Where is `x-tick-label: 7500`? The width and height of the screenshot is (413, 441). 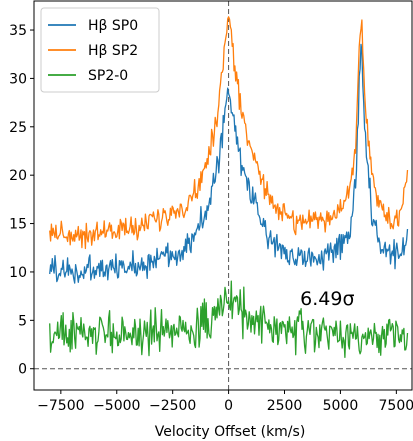 x-tick-label: 7500 is located at coordinates (396, 406).